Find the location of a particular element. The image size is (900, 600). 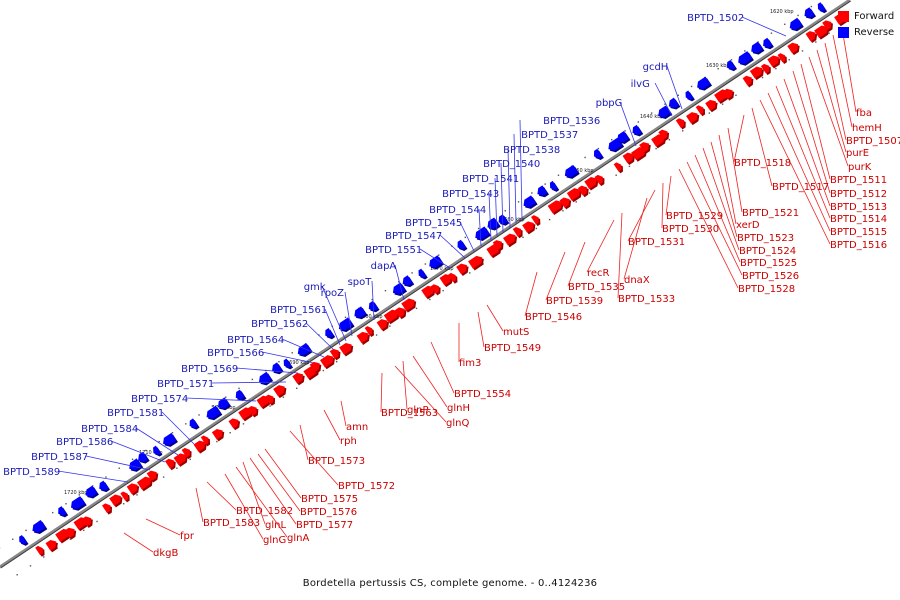

reverse-gene-label: BPTD_1538 is located at coordinates (531, 150).